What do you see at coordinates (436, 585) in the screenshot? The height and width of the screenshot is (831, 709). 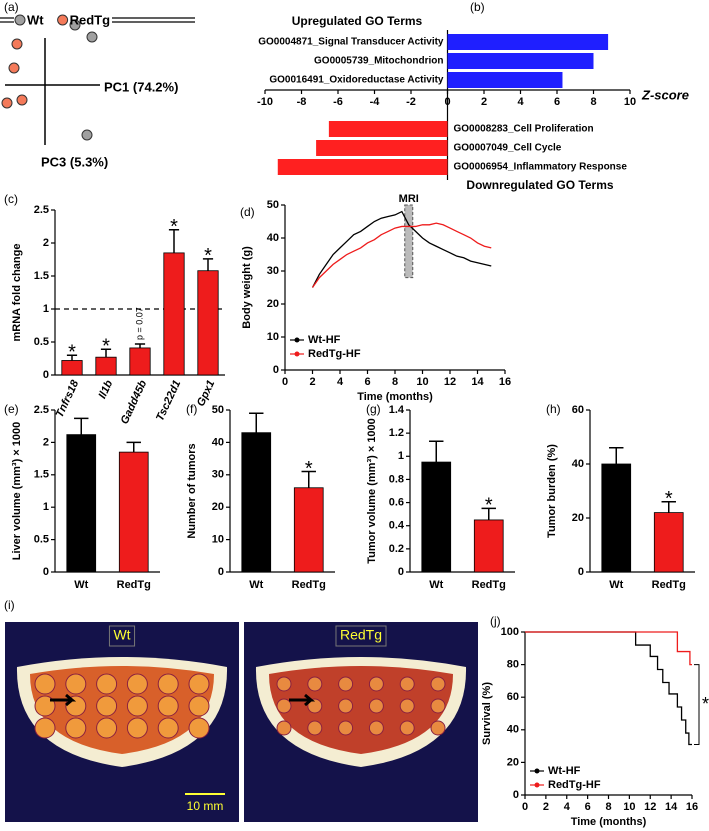 I see `x-tick-label: Wt` at bounding box center [436, 585].